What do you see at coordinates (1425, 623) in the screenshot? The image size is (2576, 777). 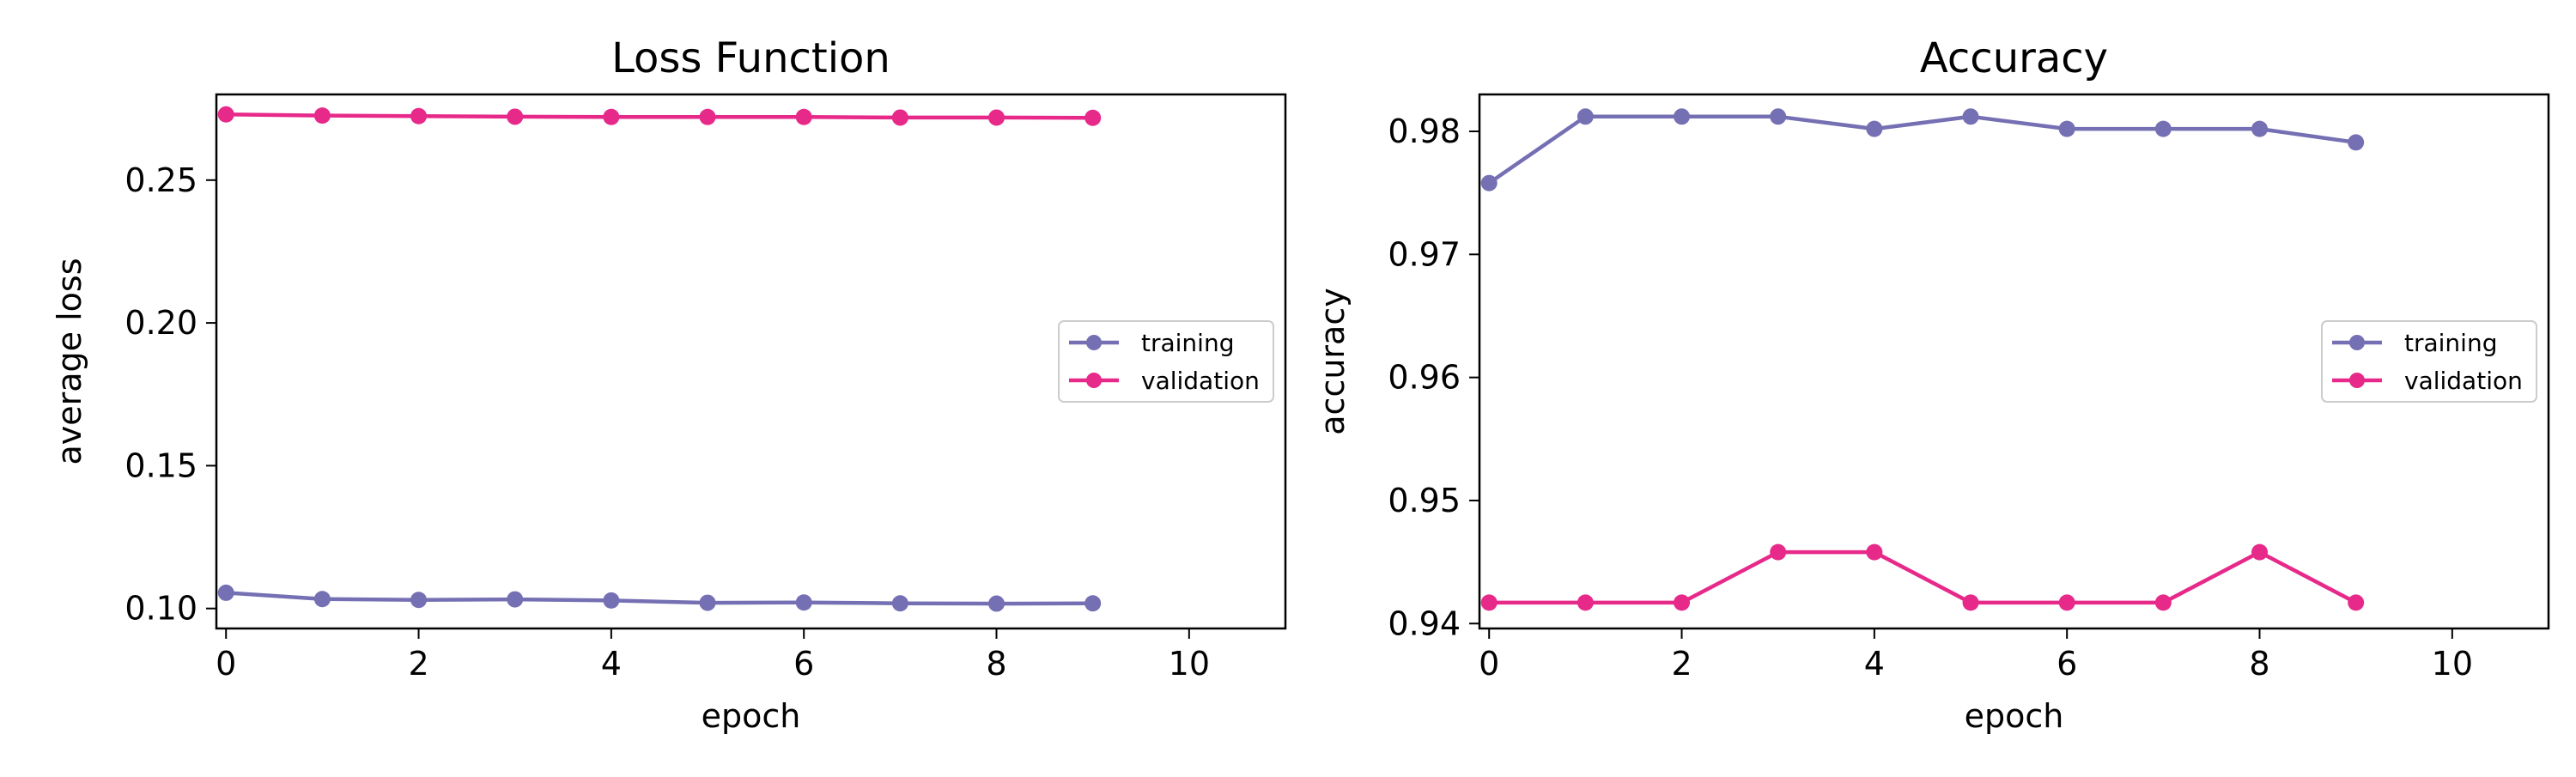 I see `accuracy-y-tick-label: 0.94` at bounding box center [1425, 623].